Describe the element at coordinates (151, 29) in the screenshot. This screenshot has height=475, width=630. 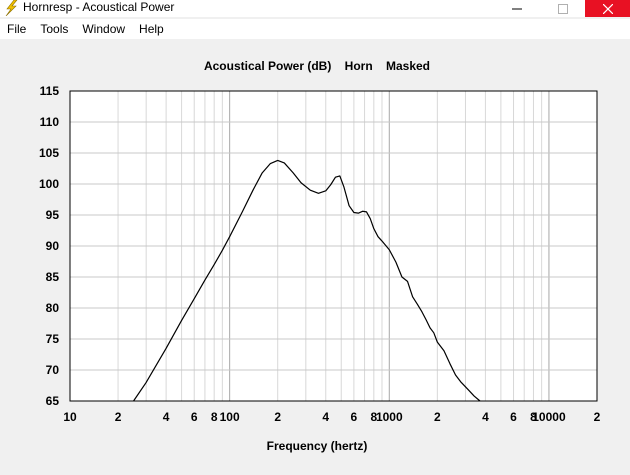
I see `menu-help: Help` at that location.